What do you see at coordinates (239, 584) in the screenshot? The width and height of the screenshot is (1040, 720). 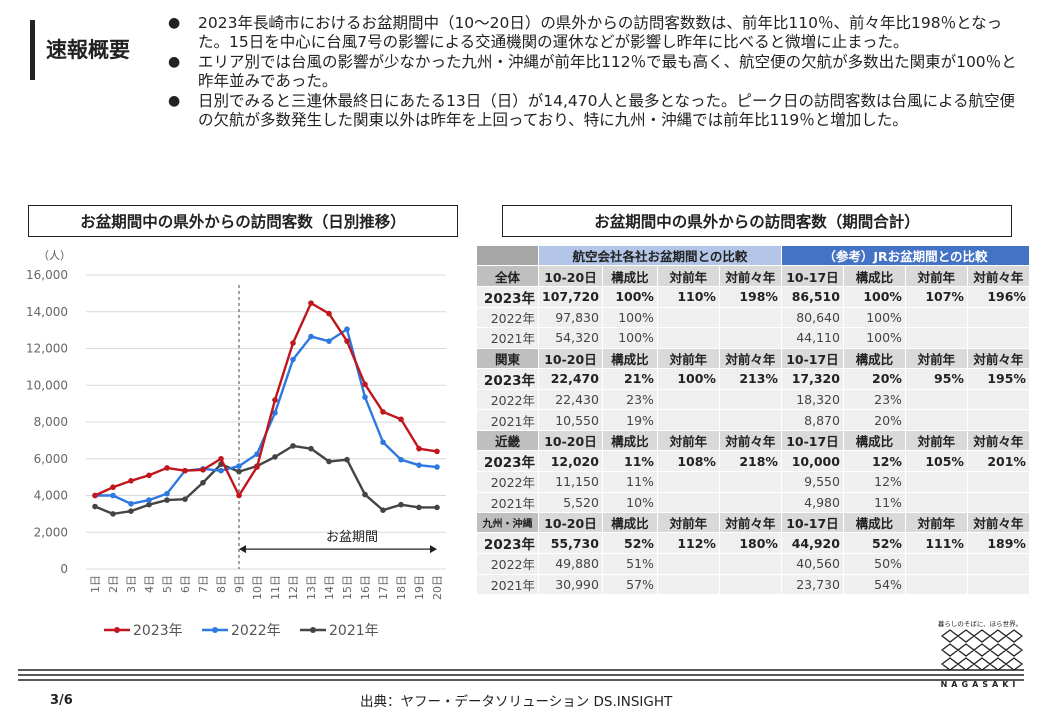 I see `x-tick-label: 9日` at bounding box center [239, 584].